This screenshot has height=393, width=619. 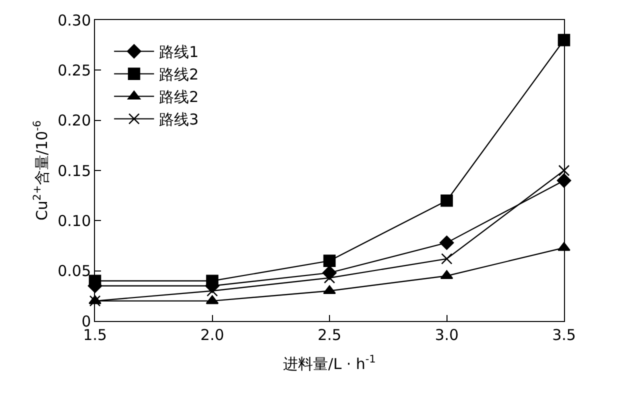 I want to click on y-tick-label: 0.30, so click(x=74, y=20).